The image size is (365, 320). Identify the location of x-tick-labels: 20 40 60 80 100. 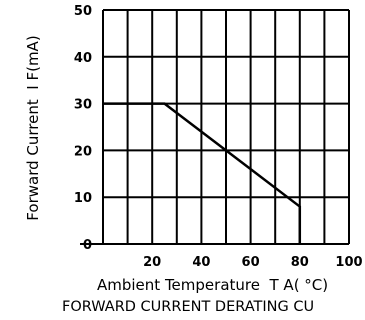
(252, 262).